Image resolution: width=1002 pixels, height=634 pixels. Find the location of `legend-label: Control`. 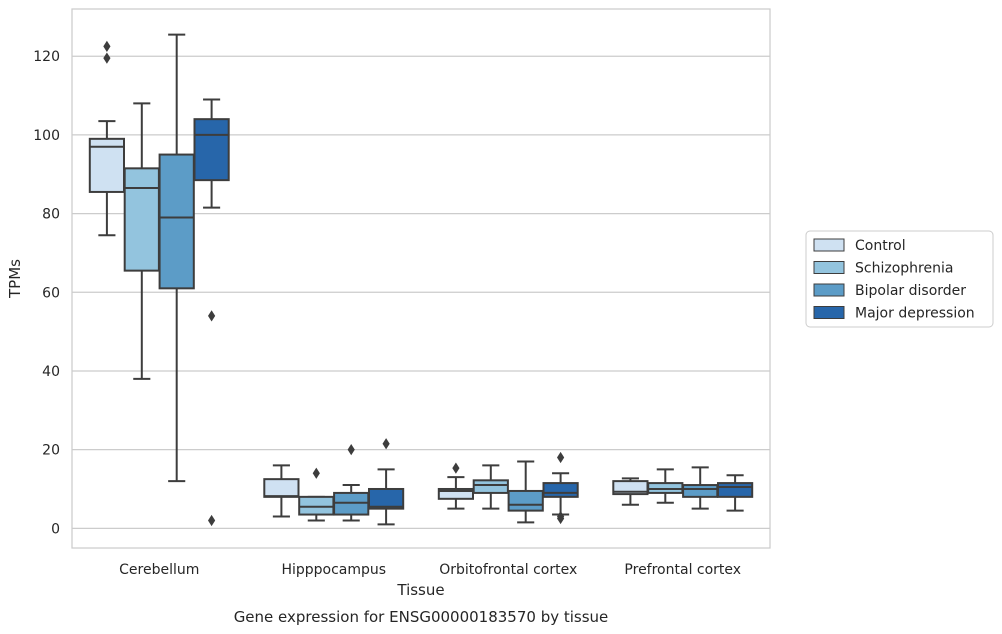

legend-label: Control is located at coordinates (880, 246).